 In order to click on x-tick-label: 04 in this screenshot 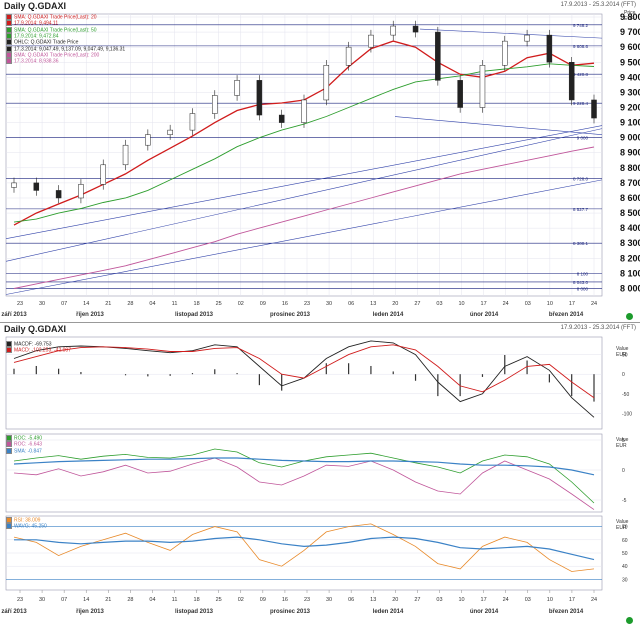, I will do `click(152, 600)`.